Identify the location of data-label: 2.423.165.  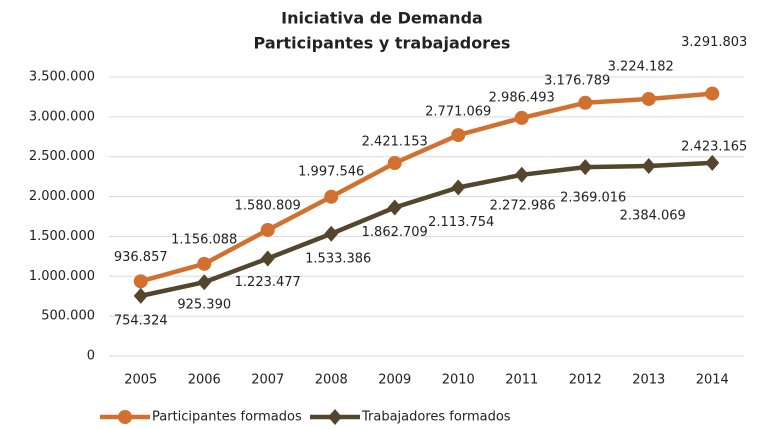
(714, 146).